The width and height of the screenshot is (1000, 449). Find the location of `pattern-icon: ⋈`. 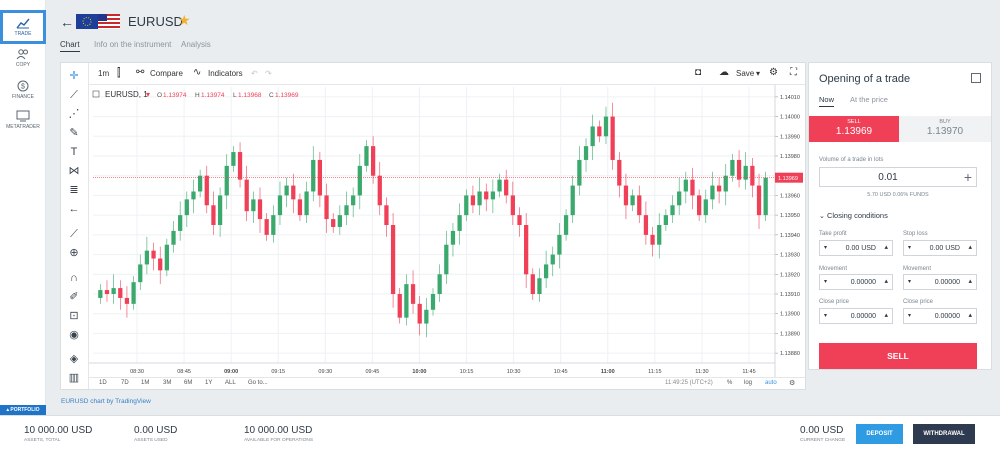

pattern-icon: ⋈ is located at coordinates (74, 171).